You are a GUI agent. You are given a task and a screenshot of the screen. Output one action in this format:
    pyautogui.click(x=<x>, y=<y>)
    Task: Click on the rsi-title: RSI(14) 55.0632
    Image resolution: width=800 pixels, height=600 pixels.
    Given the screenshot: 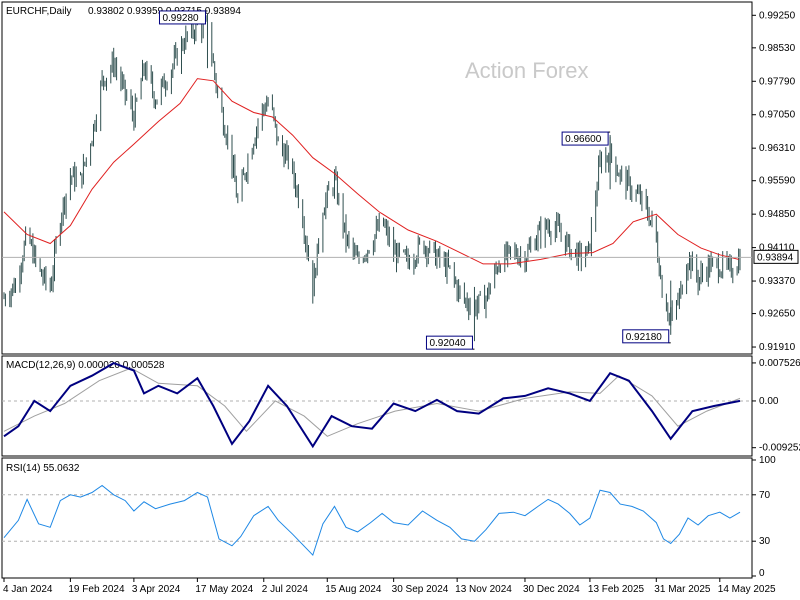 What is the action you would take?
    pyautogui.click(x=43, y=468)
    